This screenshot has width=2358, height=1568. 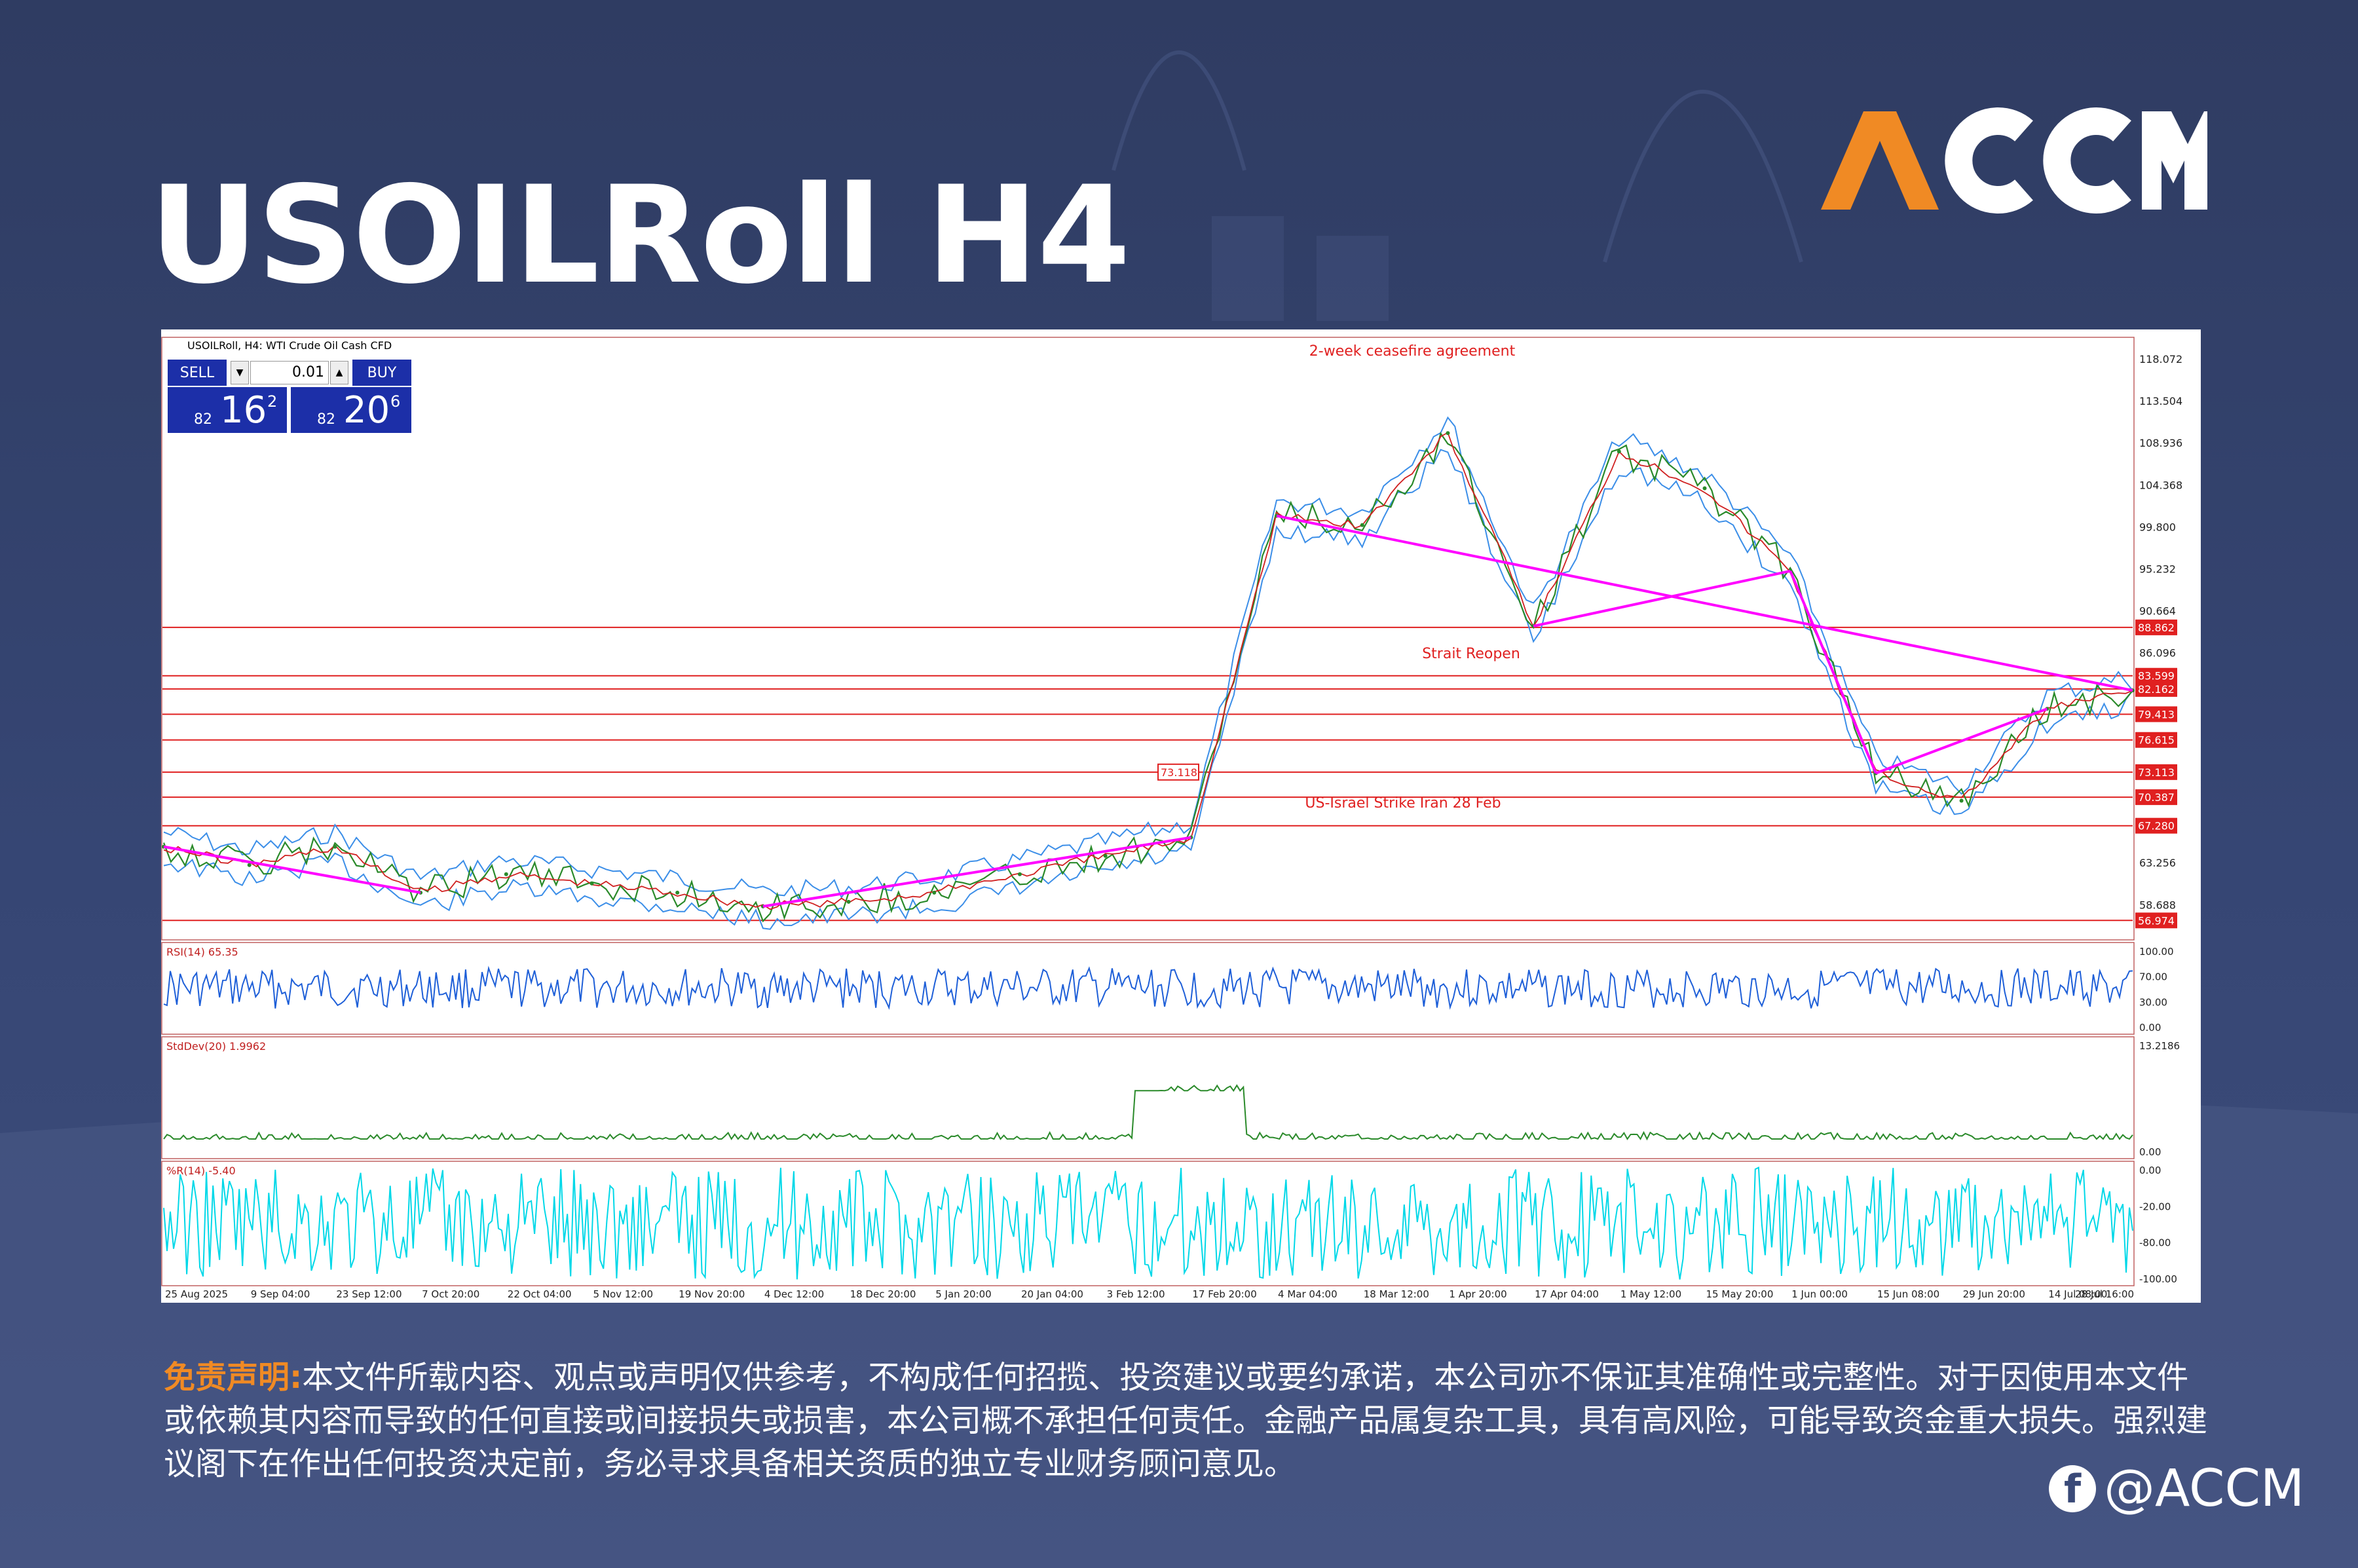 What do you see at coordinates (1397, 1294) in the screenshot?
I see `x-tick-label: 18 Mar 12:00` at bounding box center [1397, 1294].